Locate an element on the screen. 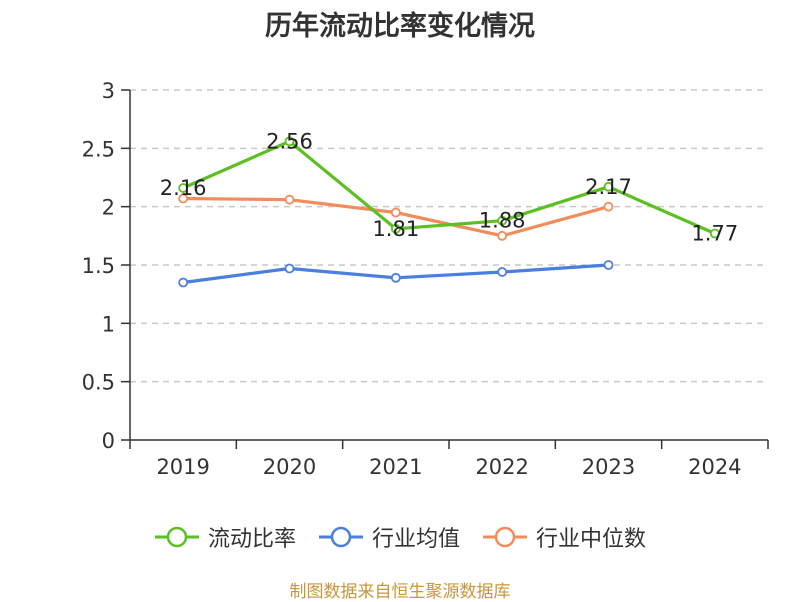 Image resolution: width=800 pixels, height=602 pixels. data-label: 2.56 is located at coordinates (289, 141).